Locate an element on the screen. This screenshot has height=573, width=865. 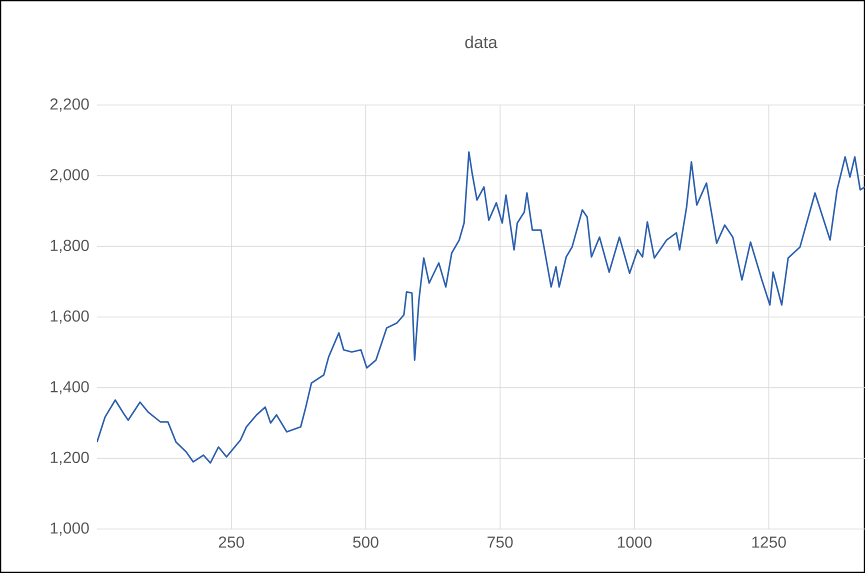
y-tick-label: 2,200 is located at coordinates (69, 105).